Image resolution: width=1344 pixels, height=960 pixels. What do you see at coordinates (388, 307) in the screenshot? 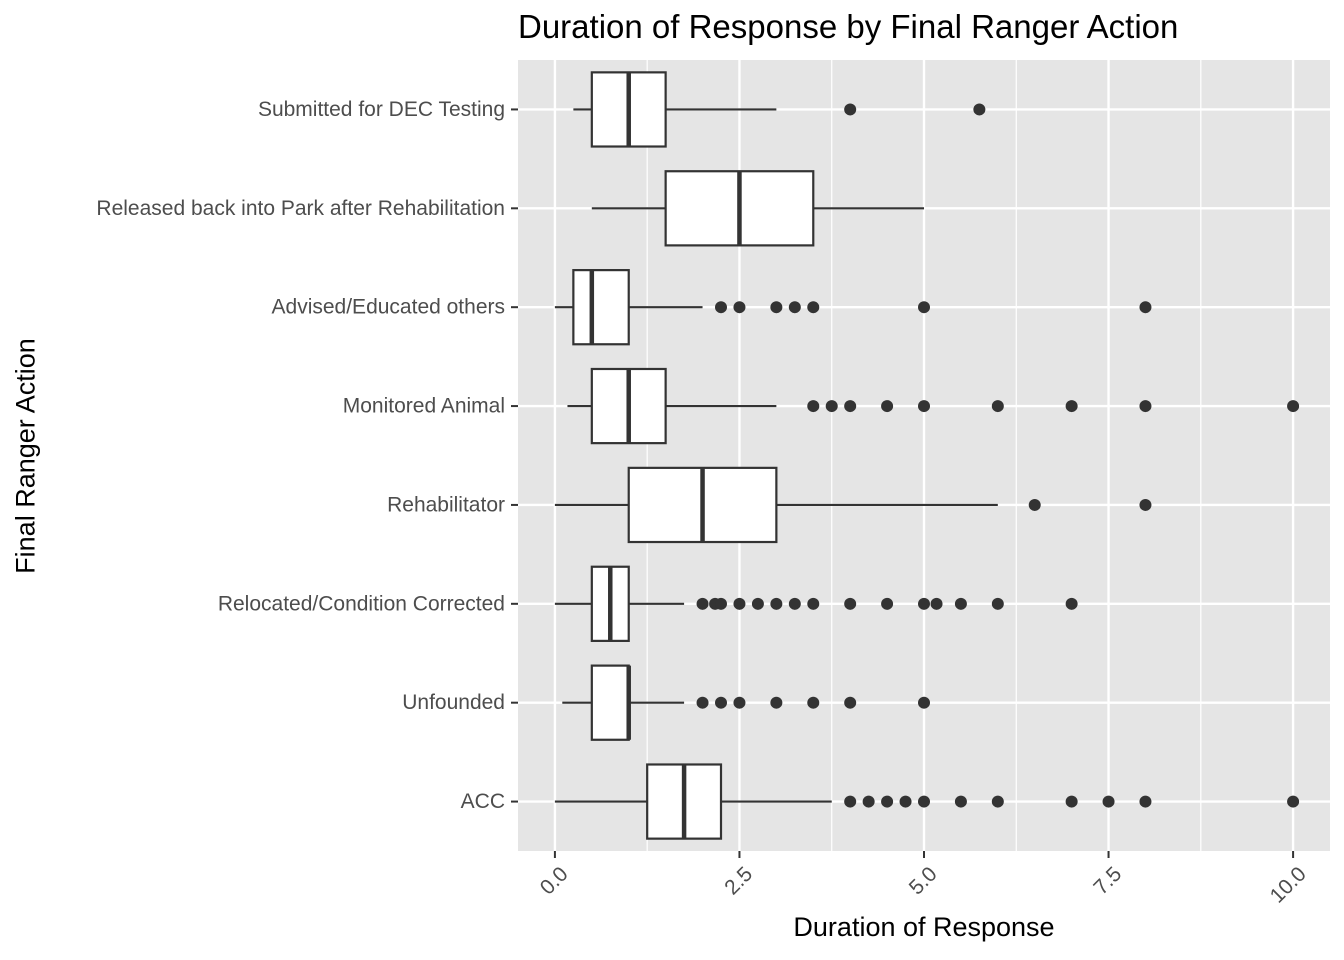
I see `y-tick-label: Advised/Educated others` at bounding box center [388, 307].